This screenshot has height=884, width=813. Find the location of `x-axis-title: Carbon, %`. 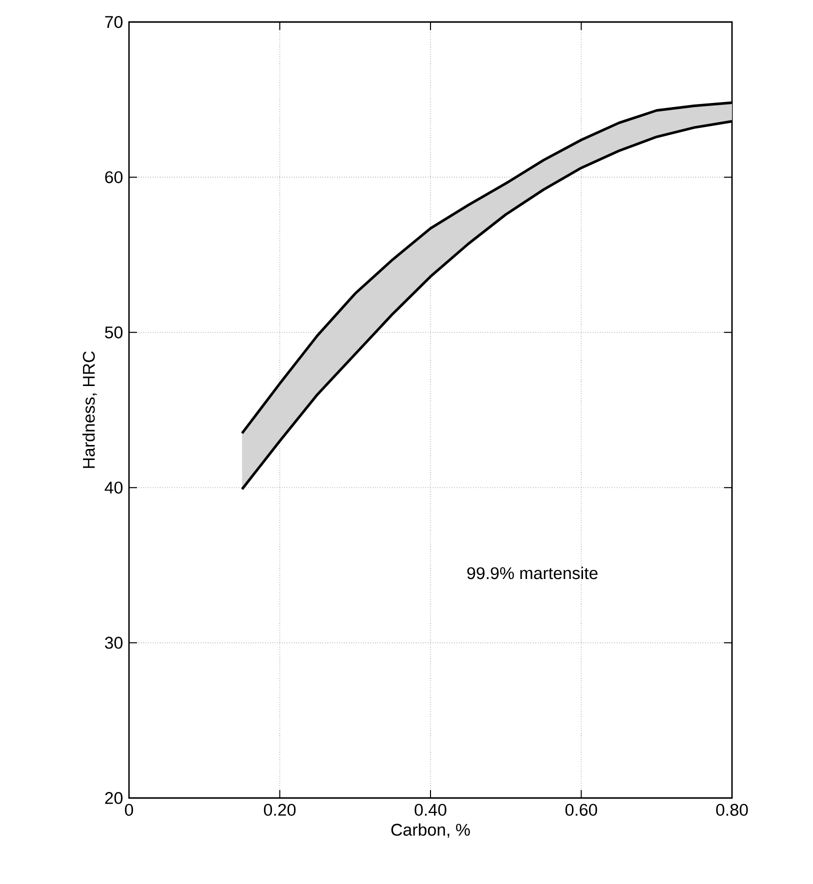

x-axis-title: Carbon, % is located at coordinates (430, 830).